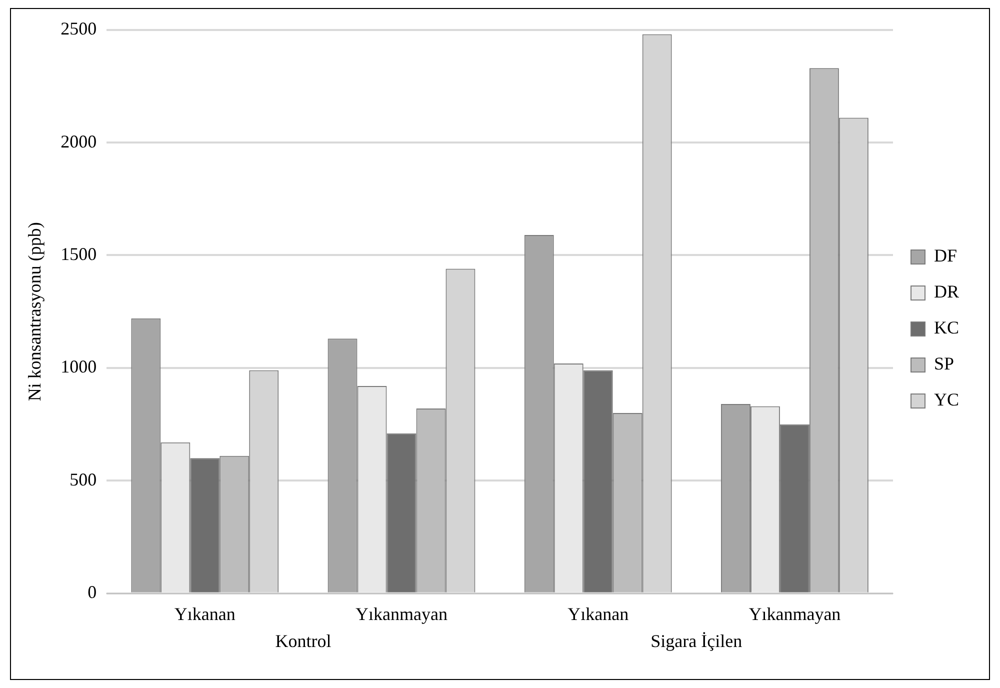 The width and height of the screenshot is (1000, 688). I want to click on y-tick-label: 0, so click(92, 592).